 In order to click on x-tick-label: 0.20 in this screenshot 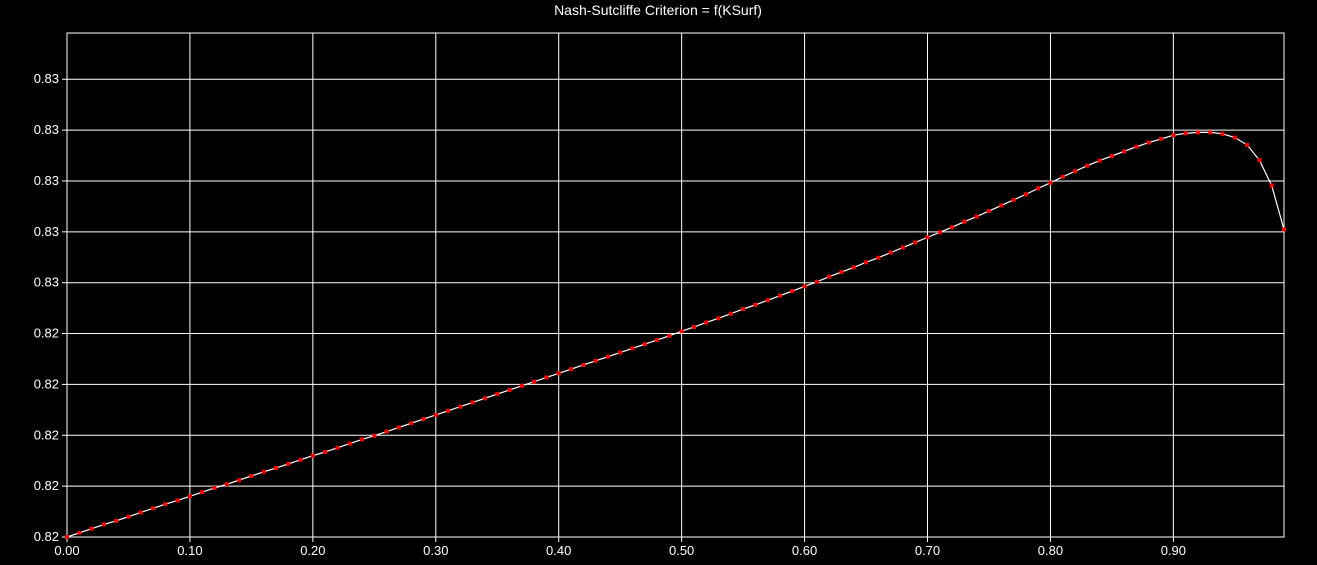, I will do `click(312, 550)`.